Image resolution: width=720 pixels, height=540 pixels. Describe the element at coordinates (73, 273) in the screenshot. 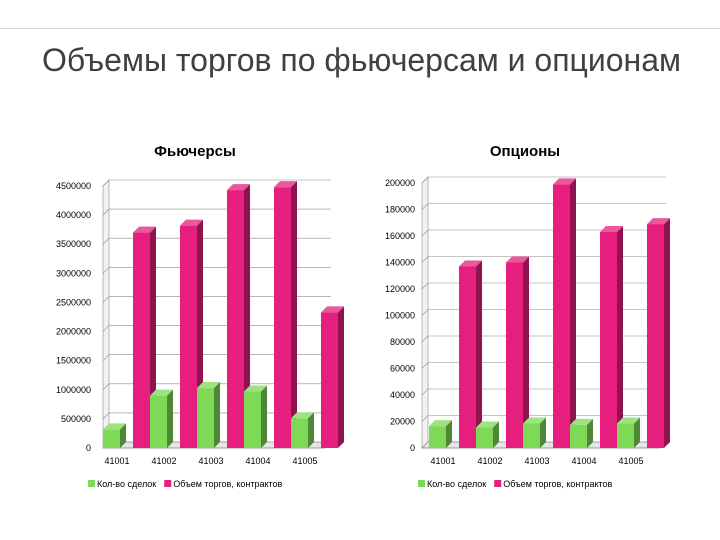

I see `y-tick-label: 3000000` at that location.